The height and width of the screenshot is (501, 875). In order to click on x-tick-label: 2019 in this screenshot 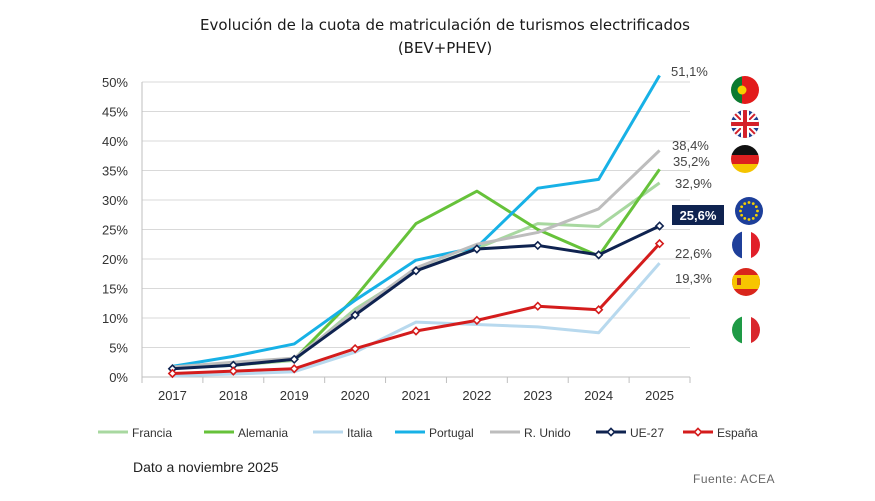, I will do `click(294, 395)`.